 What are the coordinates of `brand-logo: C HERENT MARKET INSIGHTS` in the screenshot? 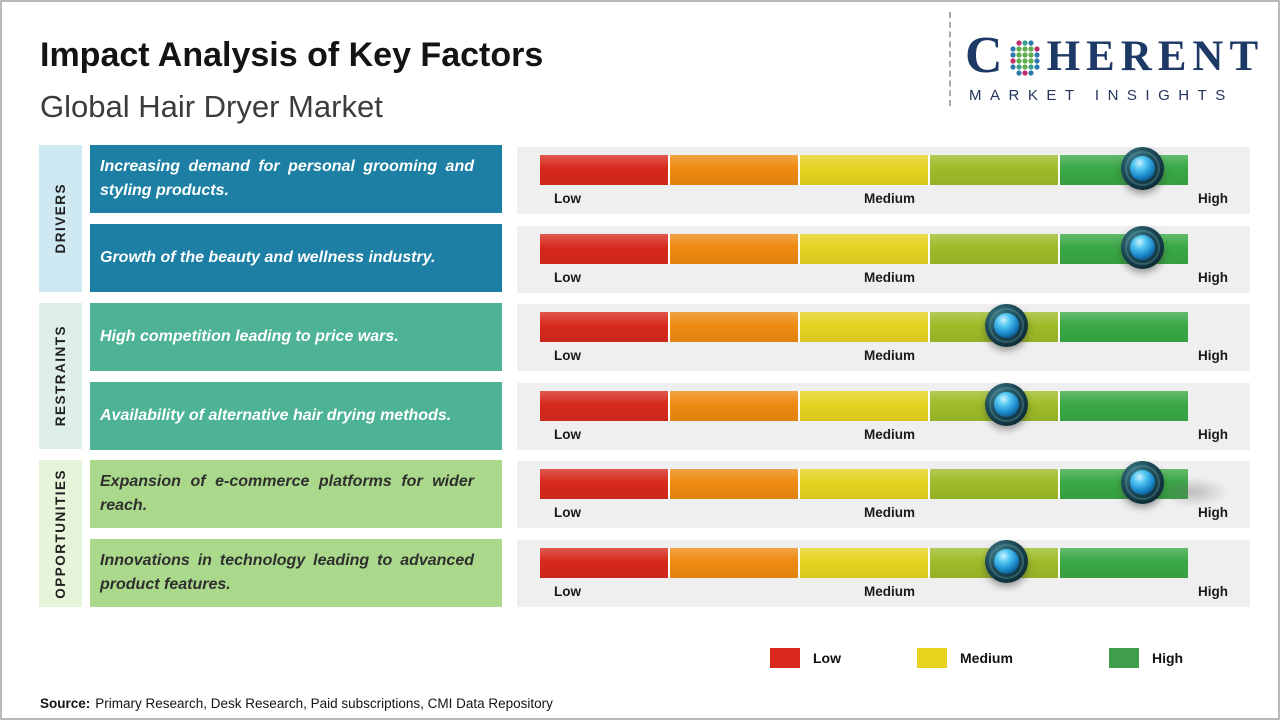 It's located at (1114, 67).